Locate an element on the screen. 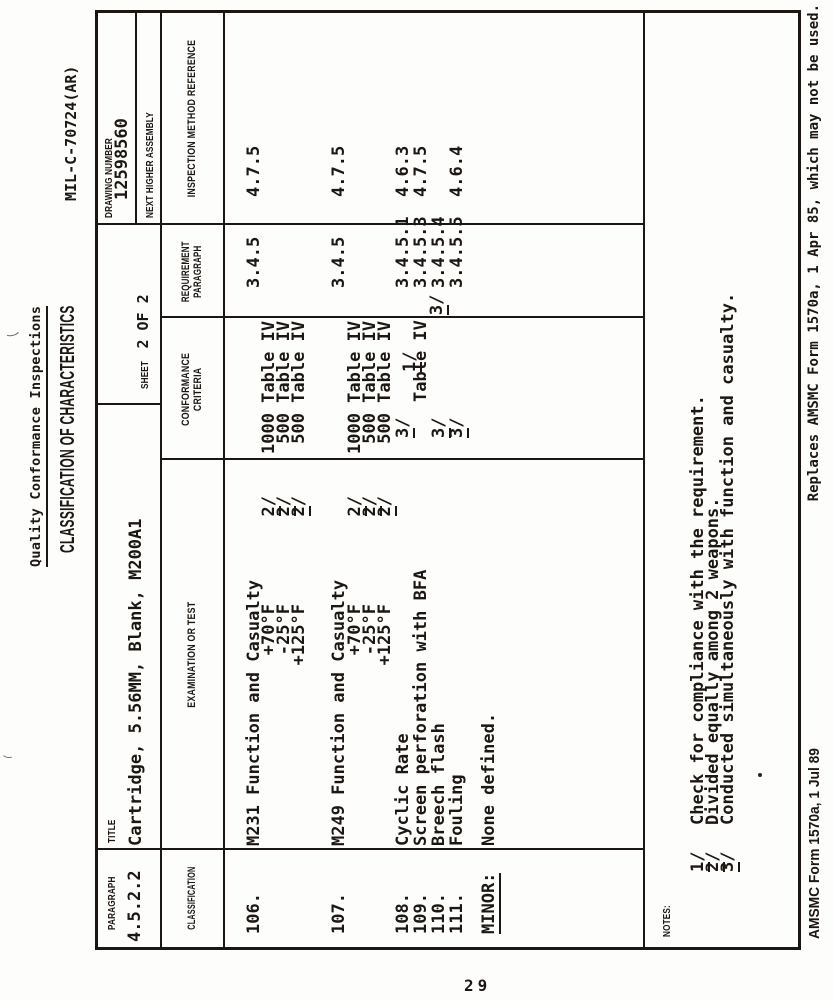 The width and height of the screenshot is (833, 1001). form-number: AMSMC Form 1570a, 1 Jul 89 is located at coordinates (814, 843).